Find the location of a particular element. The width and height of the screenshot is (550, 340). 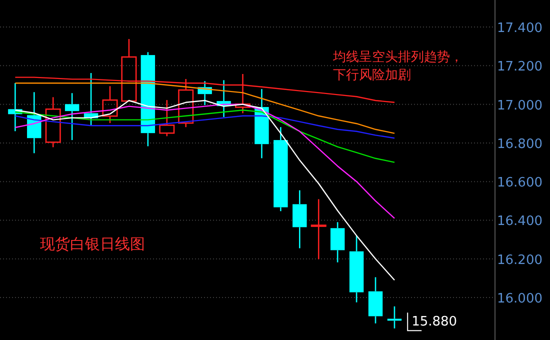

title: 现货白银日线图 is located at coordinates (92, 244).